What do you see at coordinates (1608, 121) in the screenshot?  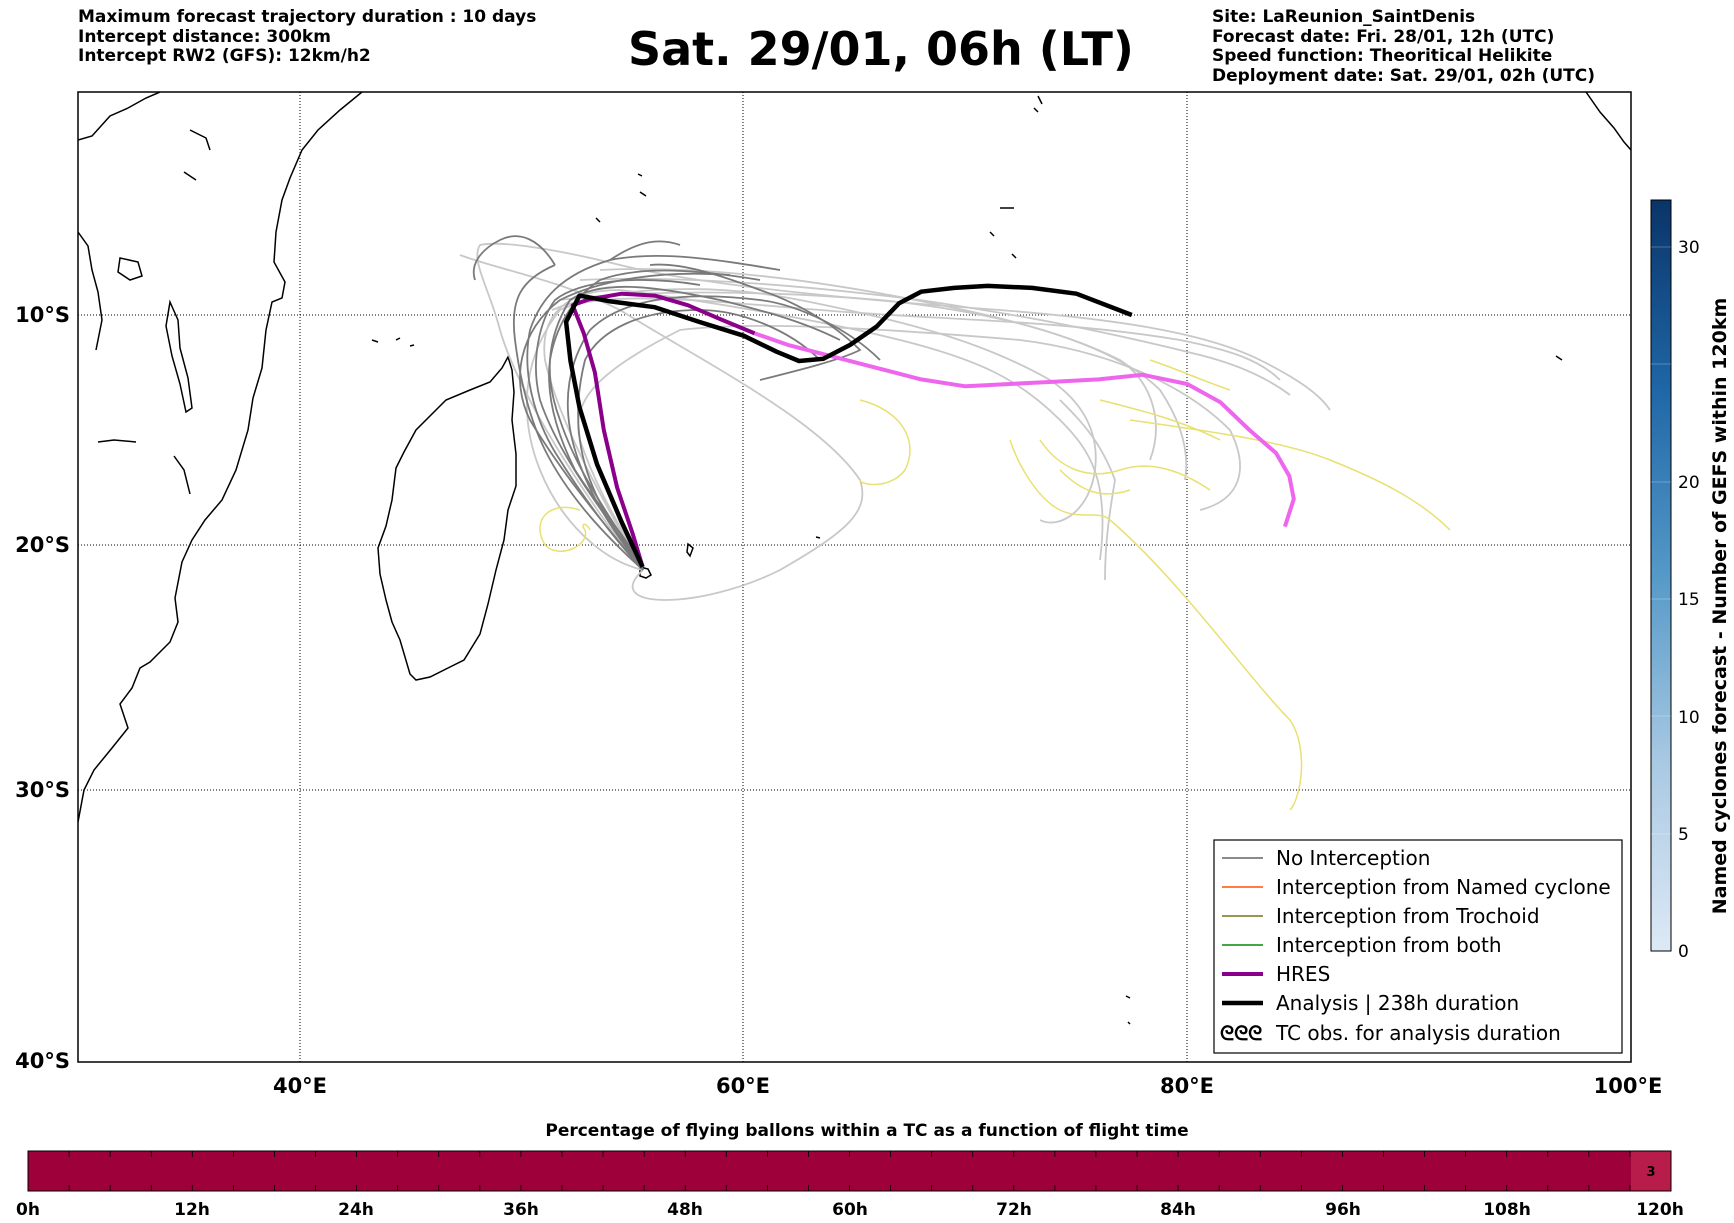 I see `sumatra-coastline` at bounding box center [1608, 121].